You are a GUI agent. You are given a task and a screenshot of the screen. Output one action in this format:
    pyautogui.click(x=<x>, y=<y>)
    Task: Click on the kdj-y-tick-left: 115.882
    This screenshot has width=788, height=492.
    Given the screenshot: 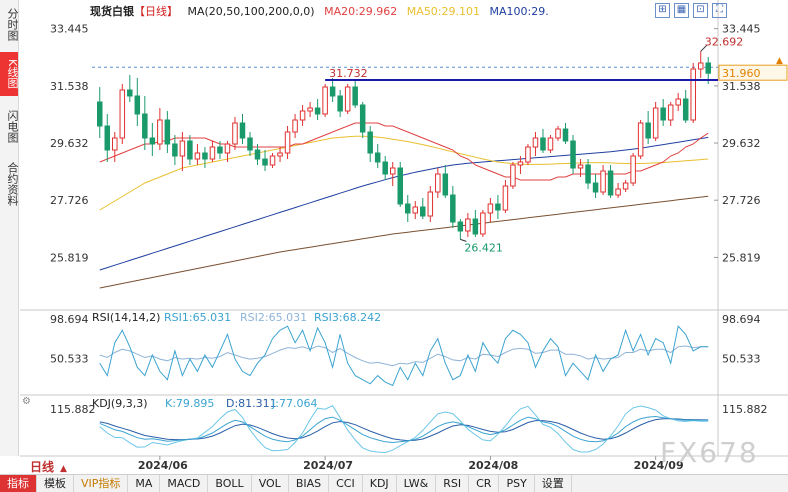 What is the action you would take?
    pyautogui.click(x=73, y=409)
    